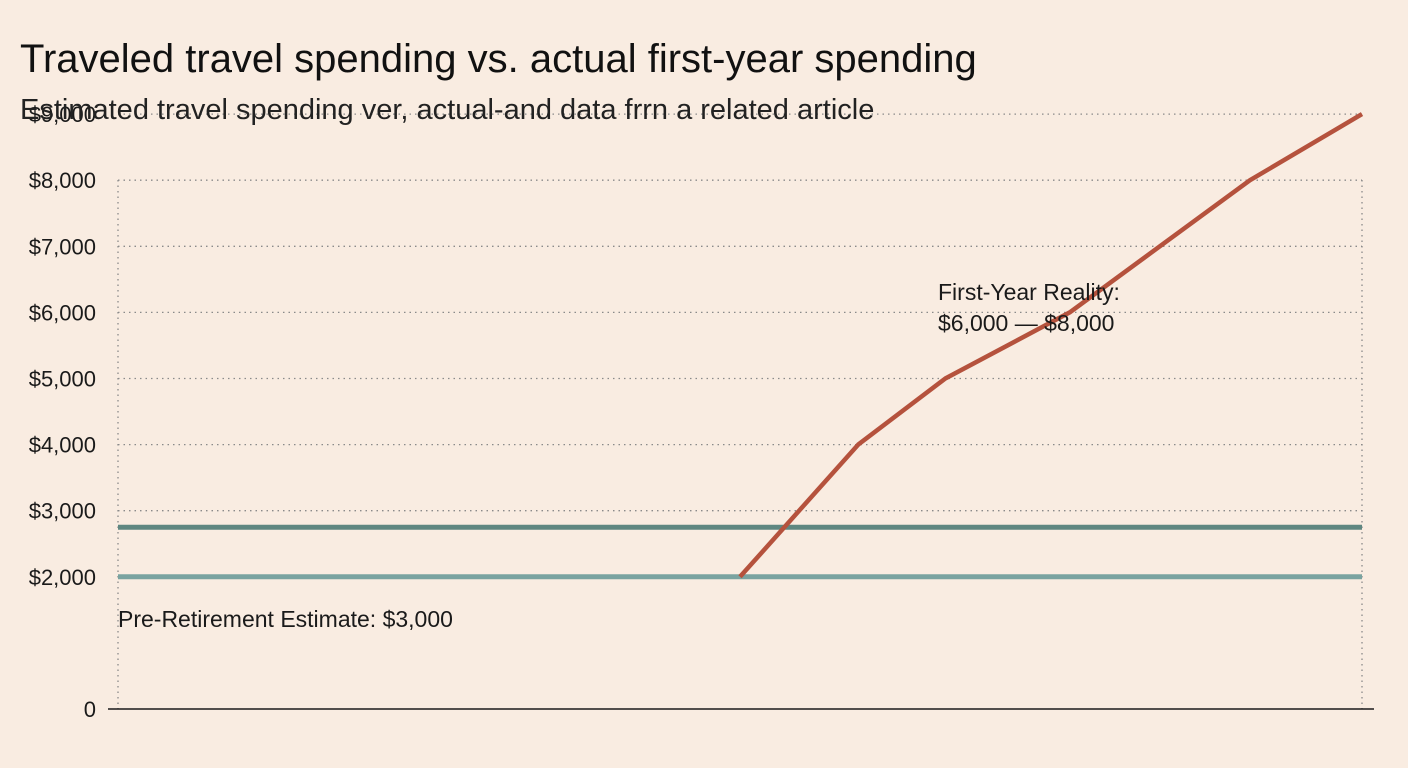 This screenshot has width=1408, height=768. I want to click on estimate-annotation: Pre-Retirement Estimate: $3,000, so click(285, 619).